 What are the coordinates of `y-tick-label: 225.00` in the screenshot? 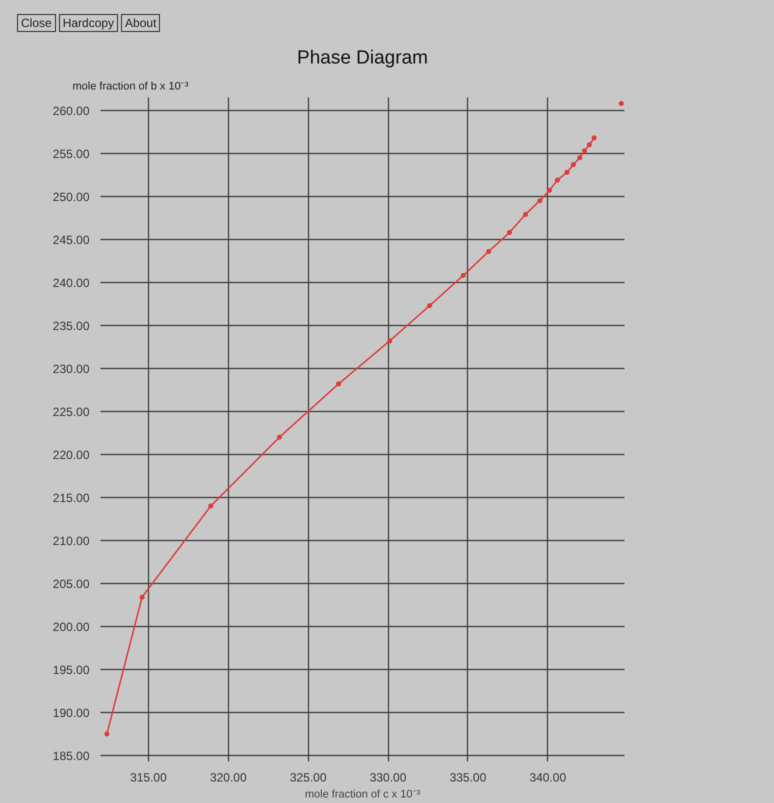 It's located at (71, 411).